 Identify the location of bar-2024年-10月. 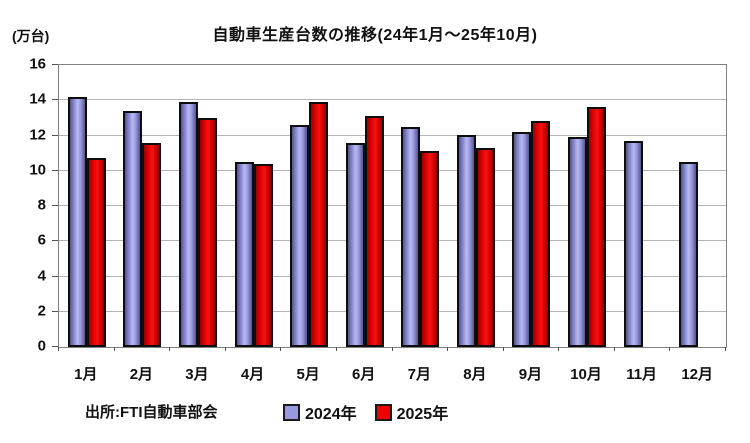
(578, 242).